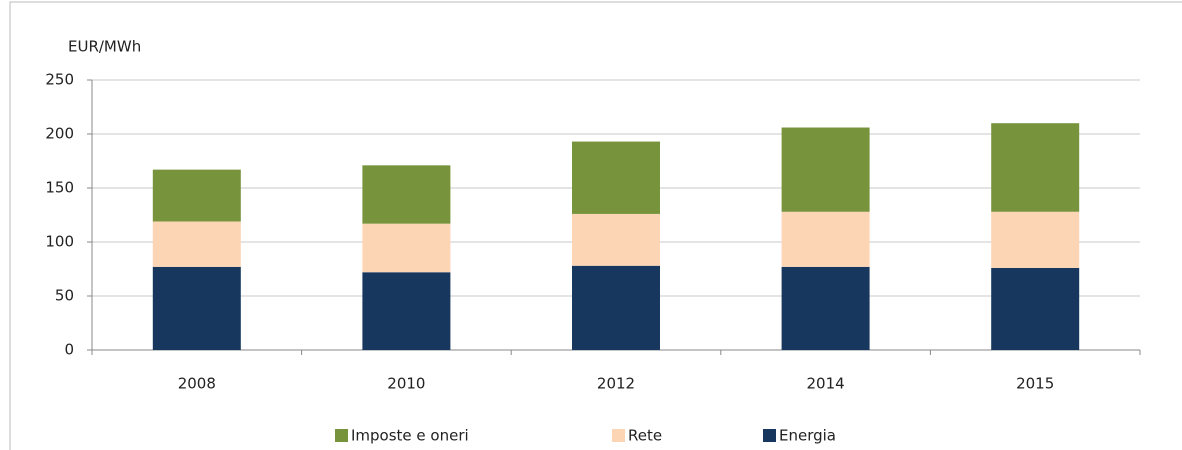  Describe the element at coordinates (410, 436) in the screenshot. I see `legend-label: Imposte e oneri` at that location.